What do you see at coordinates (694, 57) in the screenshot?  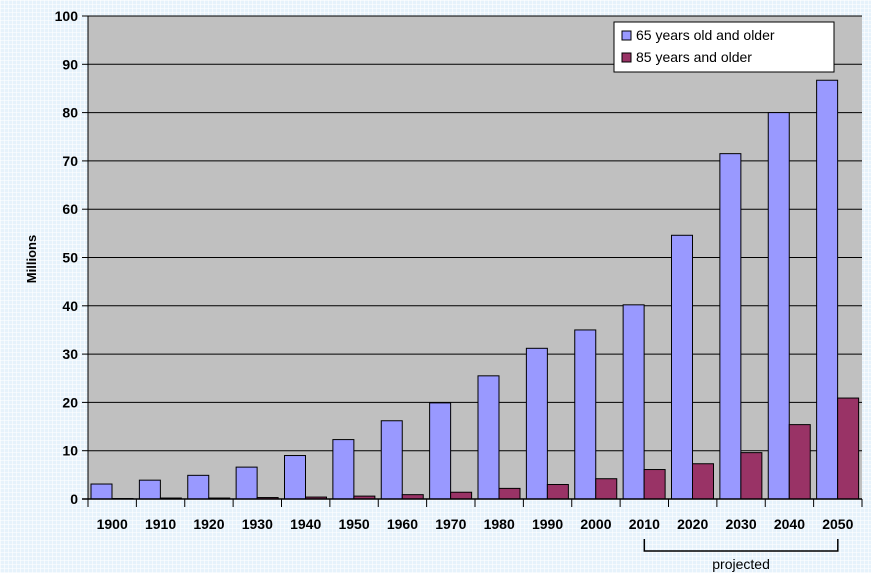 I see `legend-label: 85 years and older` at bounding box center [694, 57].